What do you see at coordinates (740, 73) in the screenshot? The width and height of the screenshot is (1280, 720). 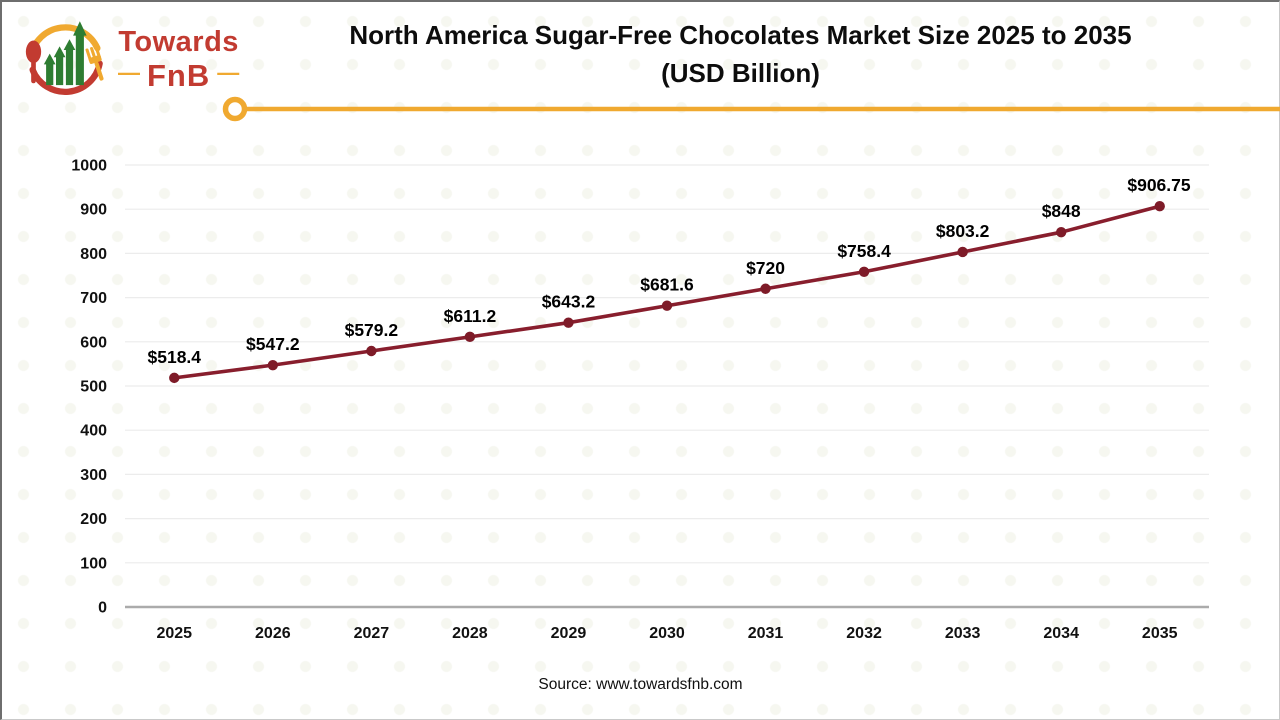 I see `page-title-line2: (USD Billion)` at bounding box center [740, 73].